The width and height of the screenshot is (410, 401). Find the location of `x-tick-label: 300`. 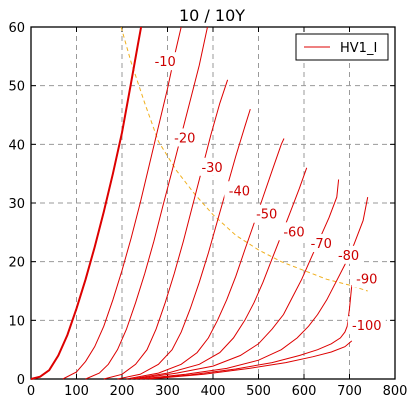

x-tick-label: 300 is located at coordinates (167, 391).